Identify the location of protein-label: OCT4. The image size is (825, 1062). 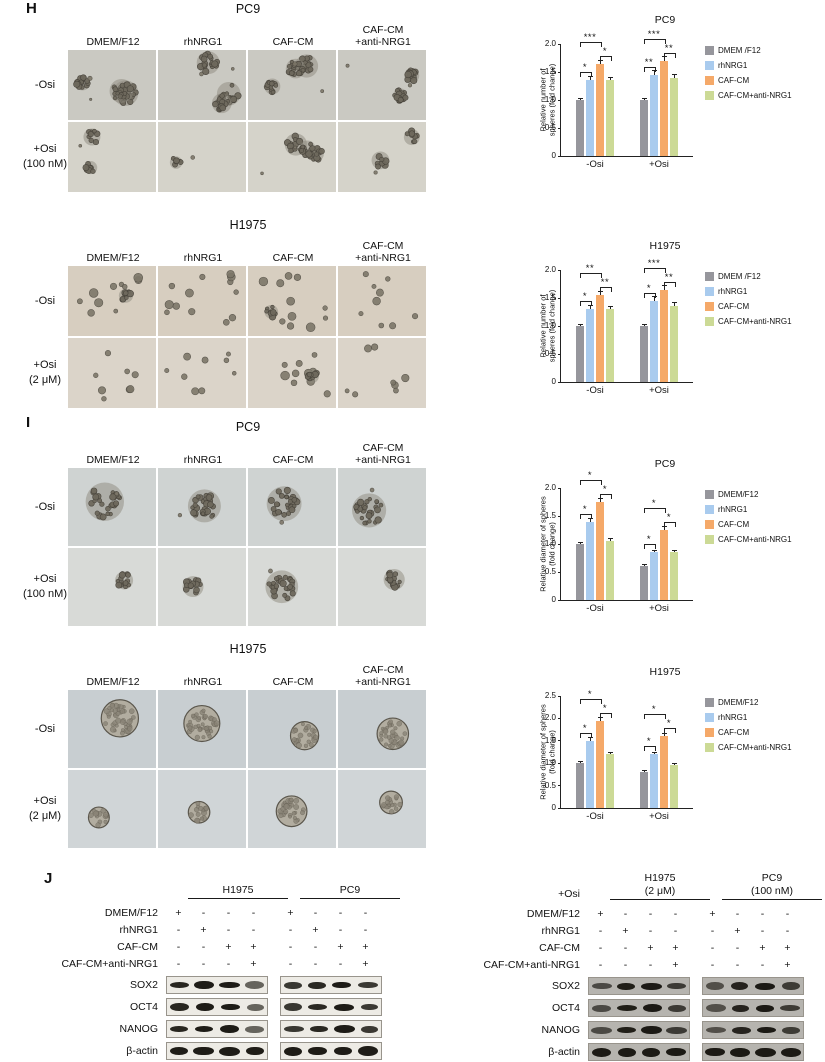
(565, 1008).